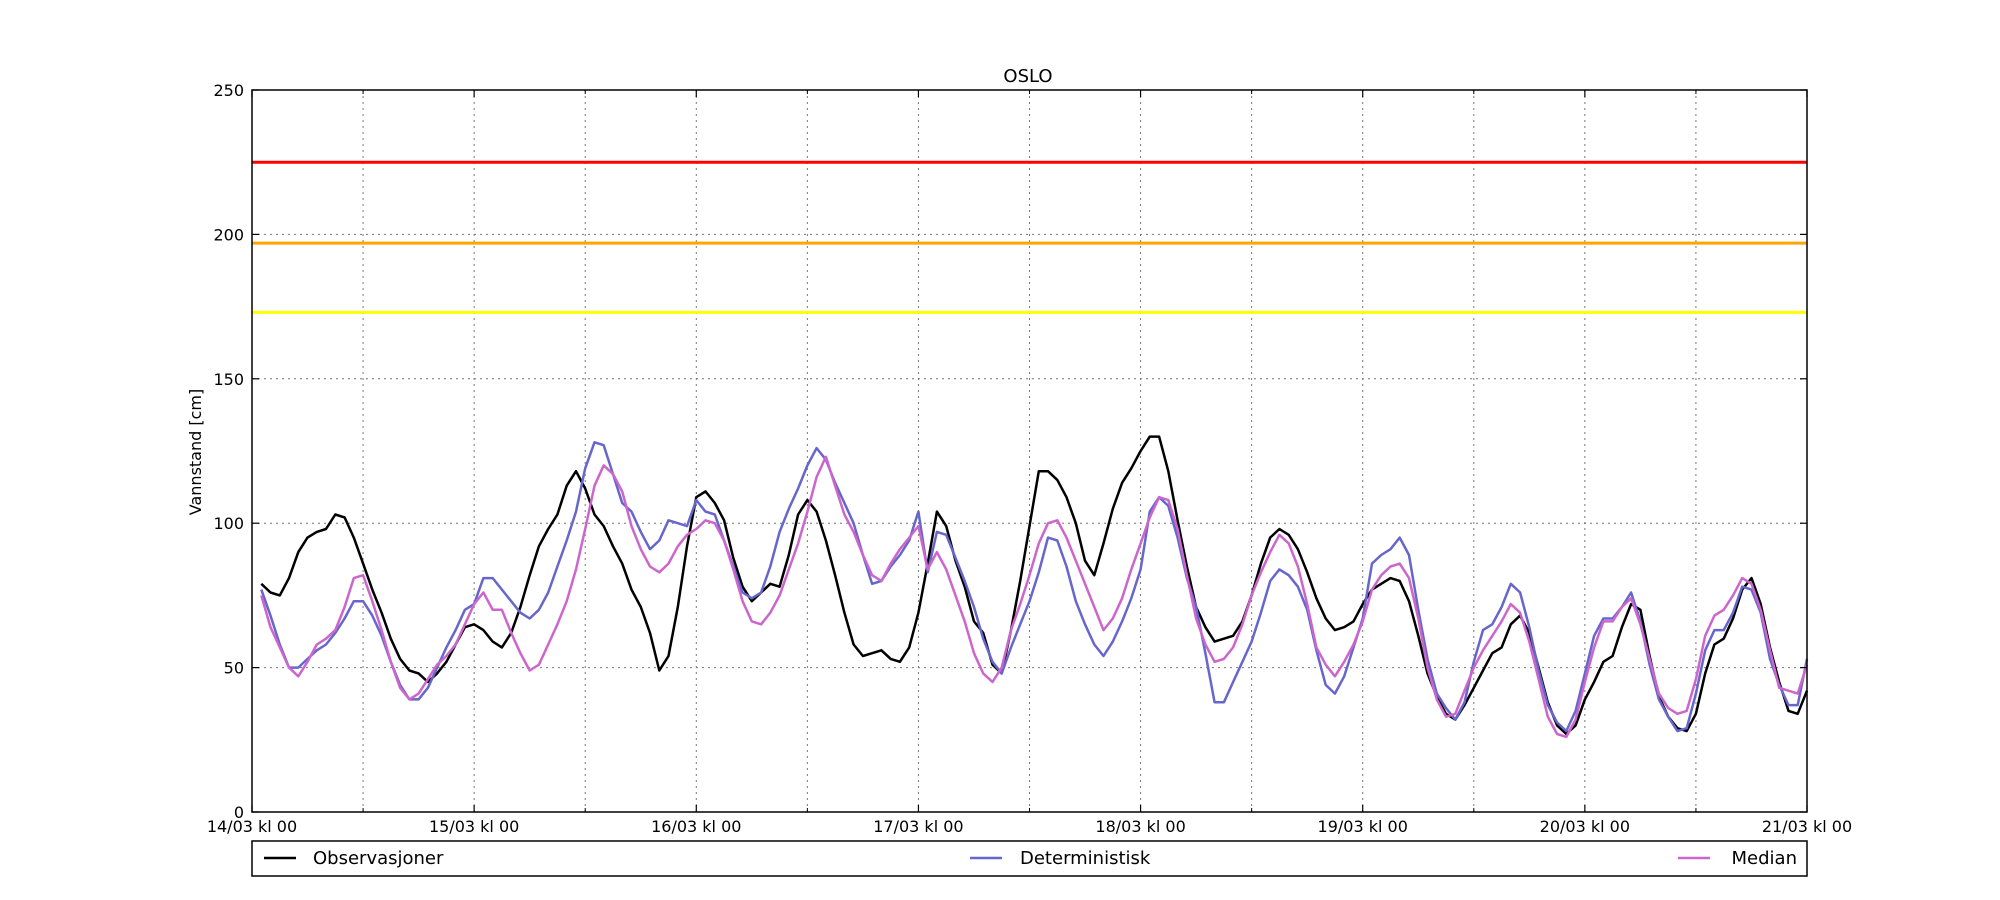  I want to click on x-tick-label: 21/03 kl 00, so click(1807, 826).